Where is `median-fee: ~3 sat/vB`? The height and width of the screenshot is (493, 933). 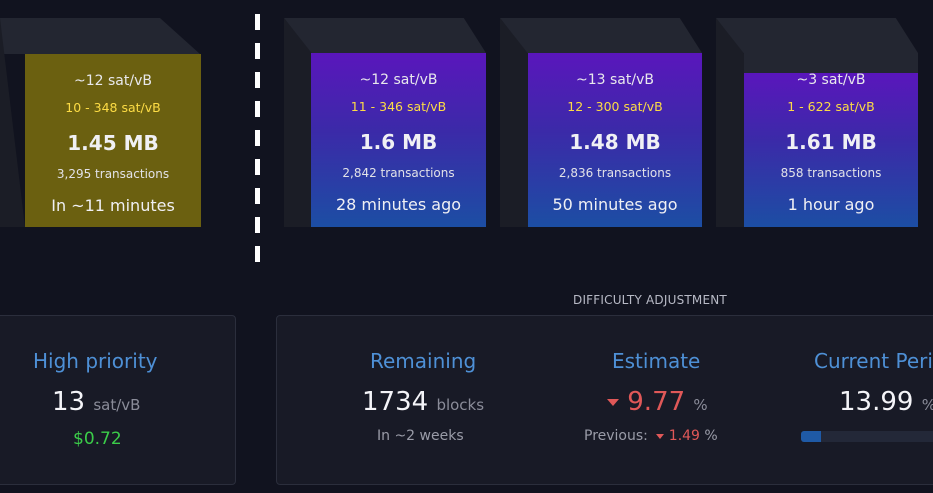
median-fee: ~3 sat/vB is located at coordinates (831, 80).